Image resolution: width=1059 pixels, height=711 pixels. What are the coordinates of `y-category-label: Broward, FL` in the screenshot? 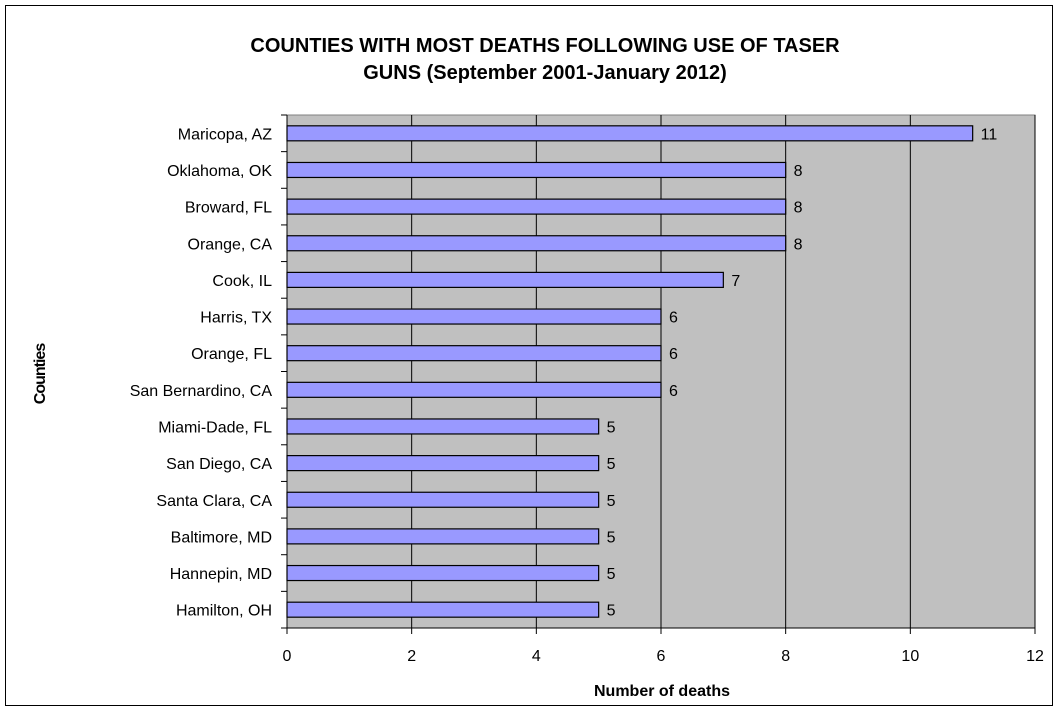 It's located at (228, 208).